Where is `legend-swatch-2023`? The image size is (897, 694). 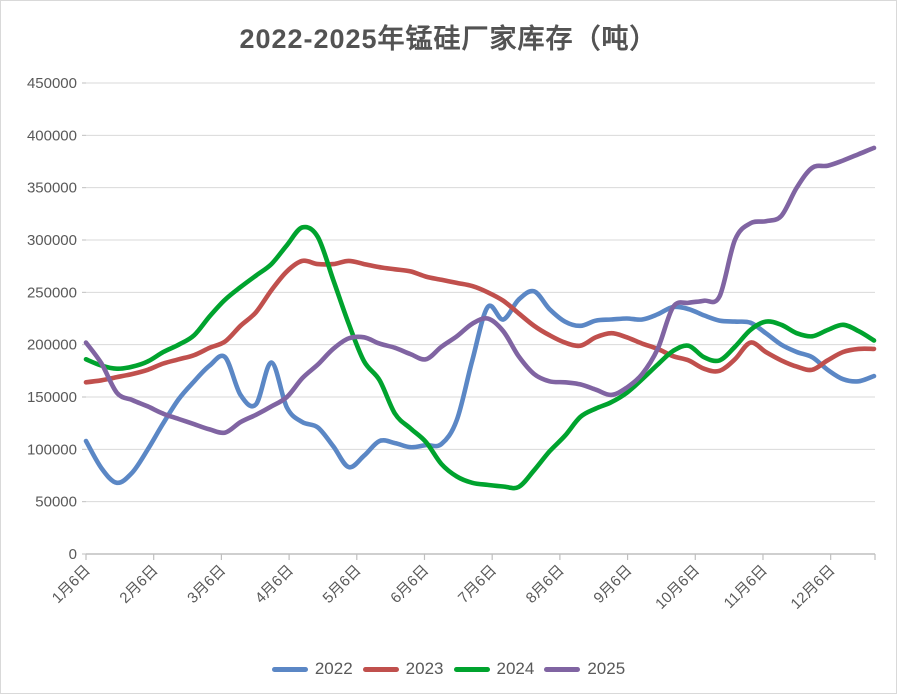 legend-swatch-2023 is located at coordinates (380, 669).